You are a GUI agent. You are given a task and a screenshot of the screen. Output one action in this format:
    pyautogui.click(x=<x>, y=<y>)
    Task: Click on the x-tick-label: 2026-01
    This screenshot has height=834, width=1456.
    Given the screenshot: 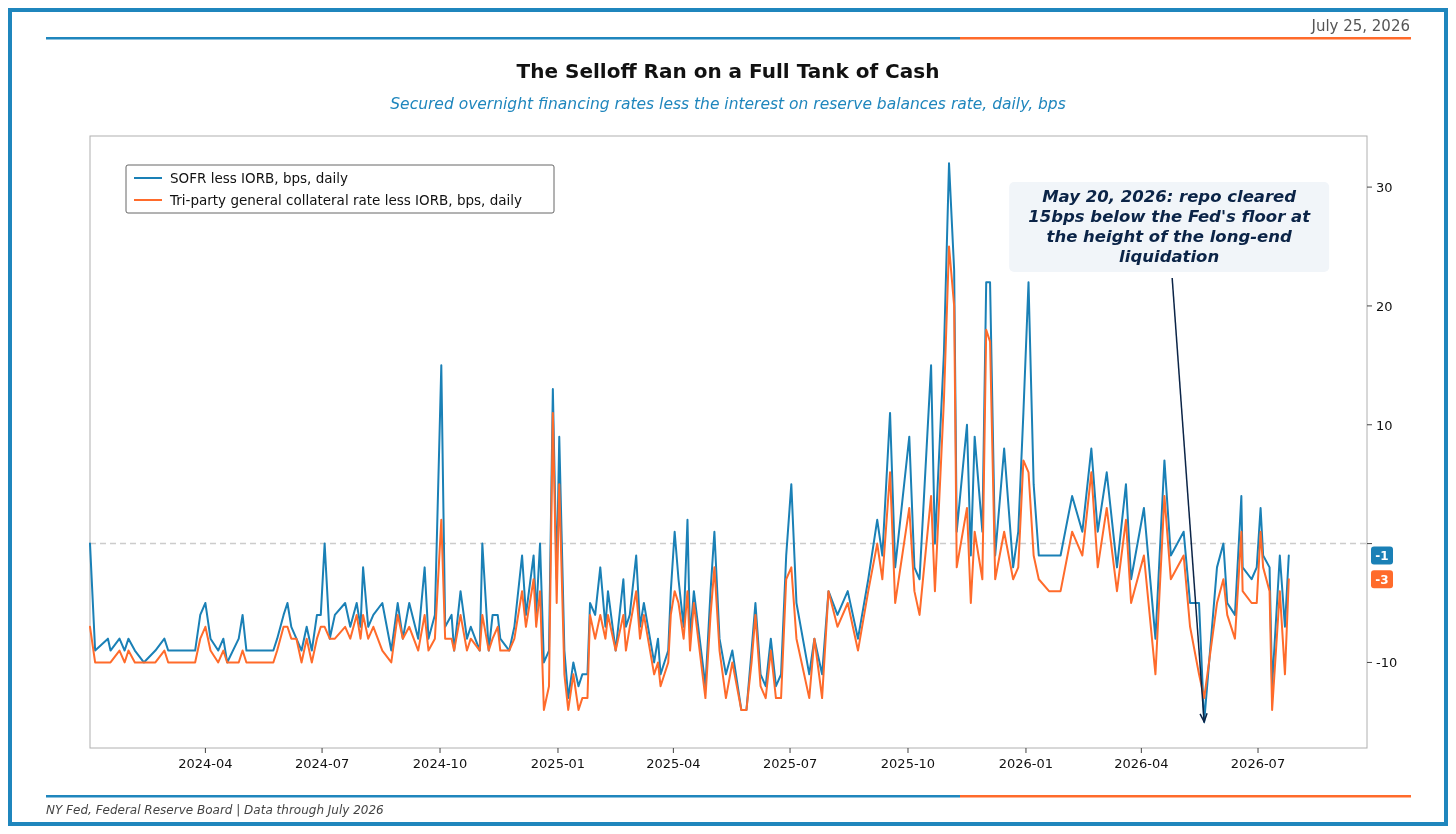 What is the action you would take?
    pyautogui.click(x=1026, y=763)
    